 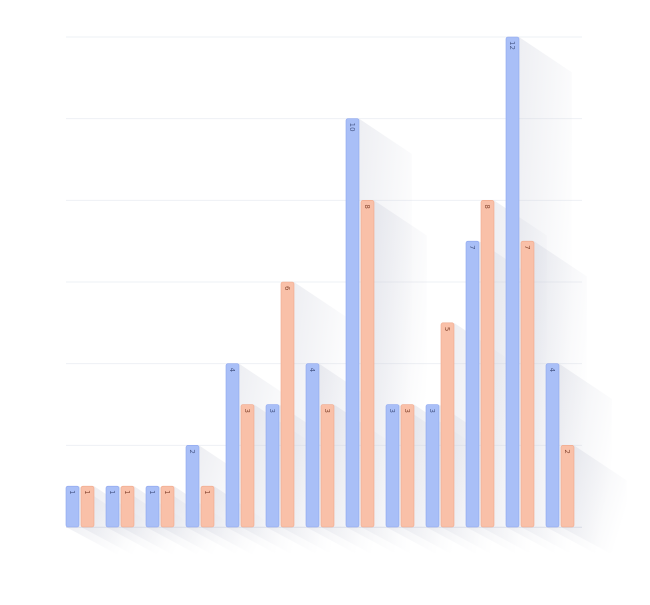 What do you see at coordinates (447, 329) in the screenshot?
I see `data-label: 5` at bounding box center [447, 329].